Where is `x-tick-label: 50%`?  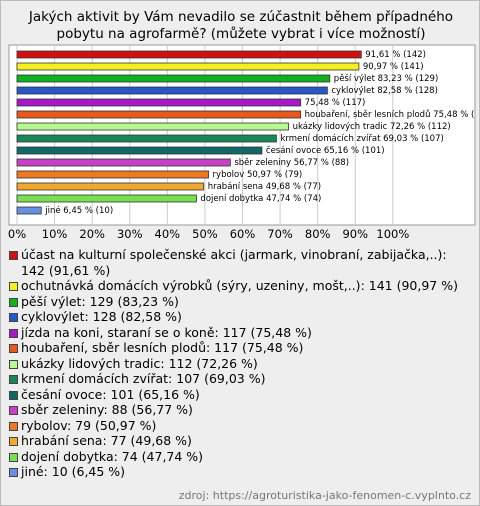 x-tick-label: 50% is located at coordinates (205, 234).